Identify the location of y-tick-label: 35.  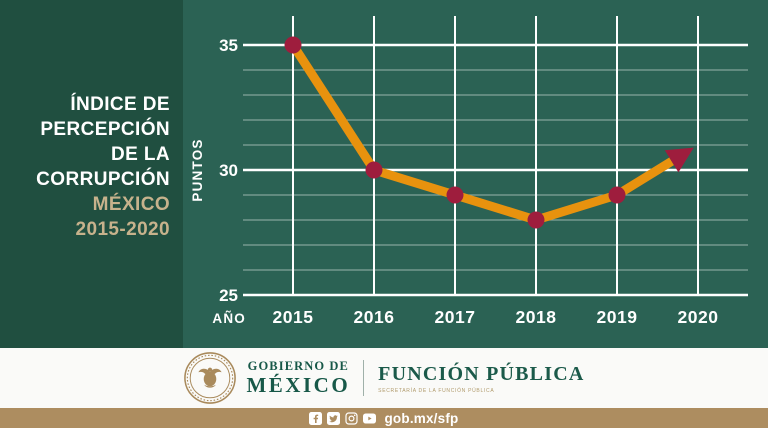
(228, 45).